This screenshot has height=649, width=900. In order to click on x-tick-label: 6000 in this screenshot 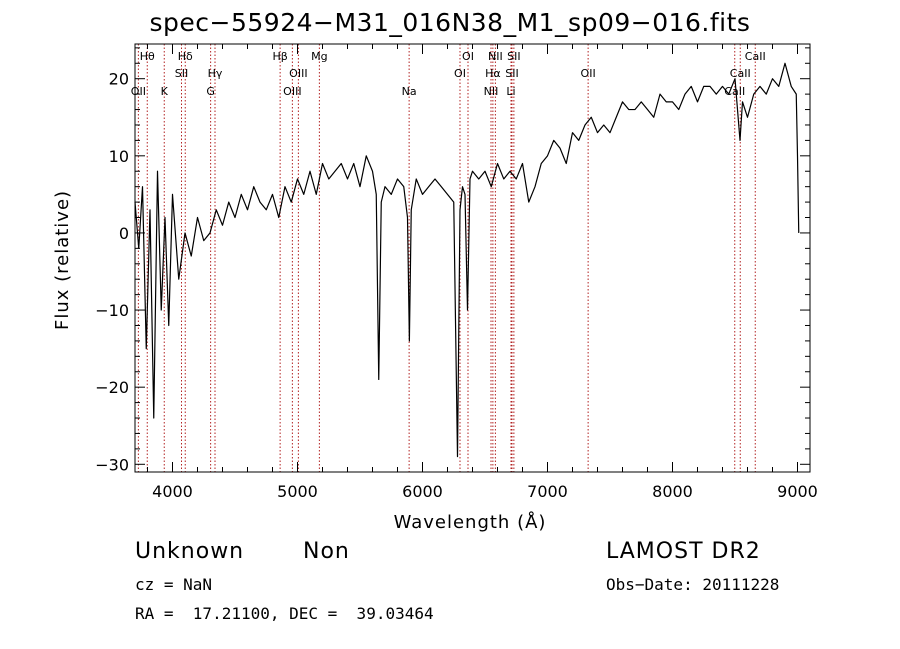, I will do `click(422, 491)`.